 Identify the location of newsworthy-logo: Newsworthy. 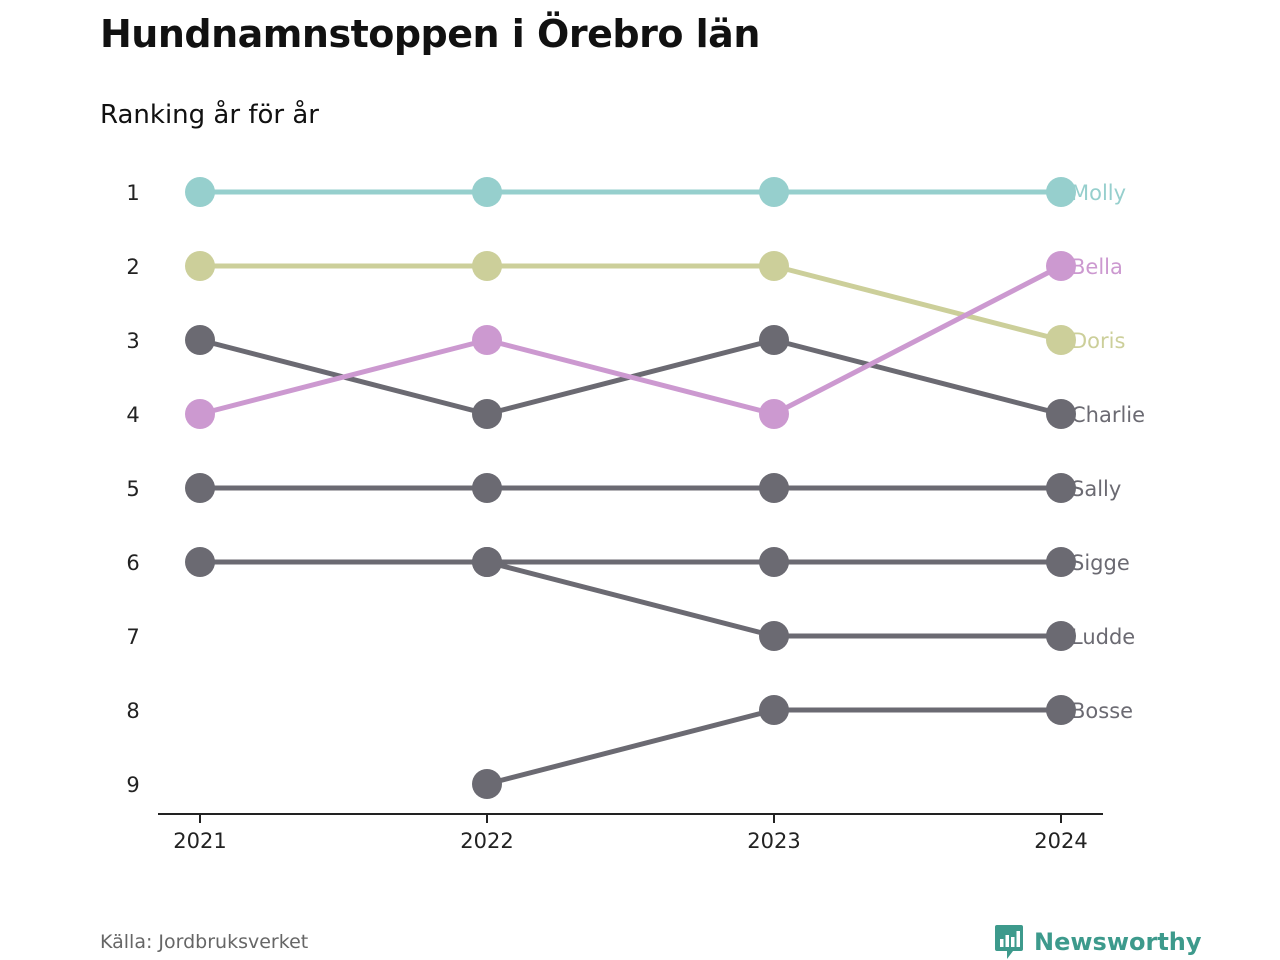
(1098, 942).